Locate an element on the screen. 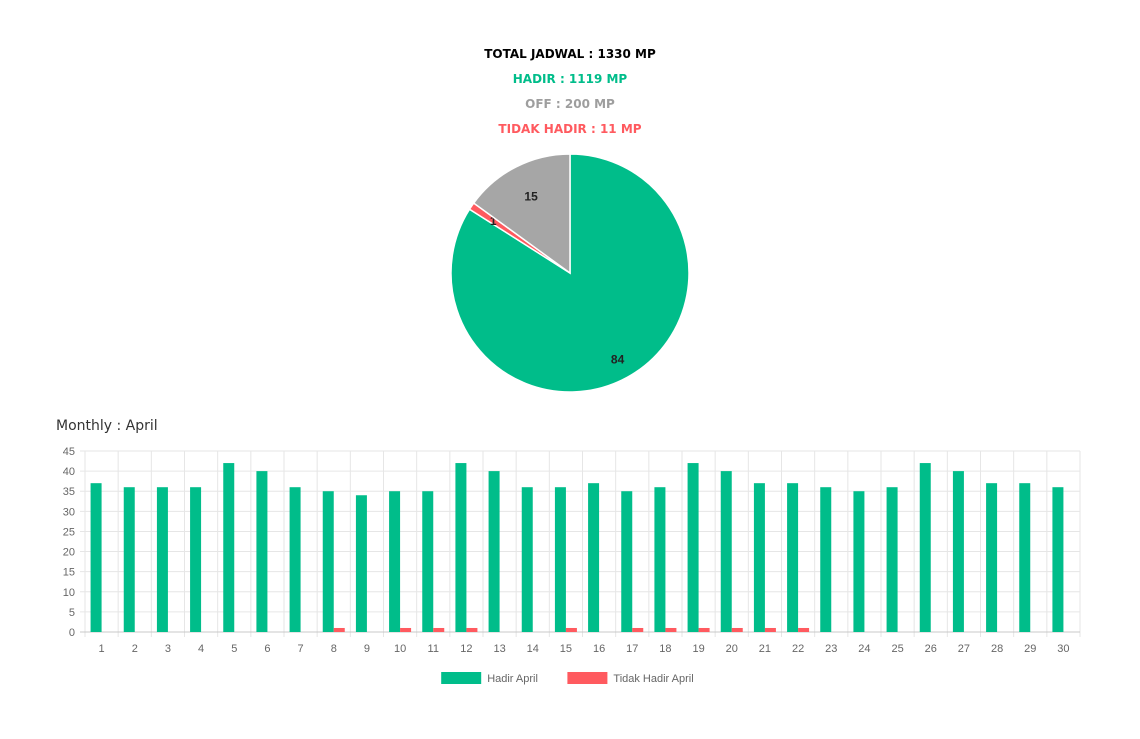 The width and height of the screenshot is (1140, 739). y-tick-label: 10 is located at coordinates (69, 593).